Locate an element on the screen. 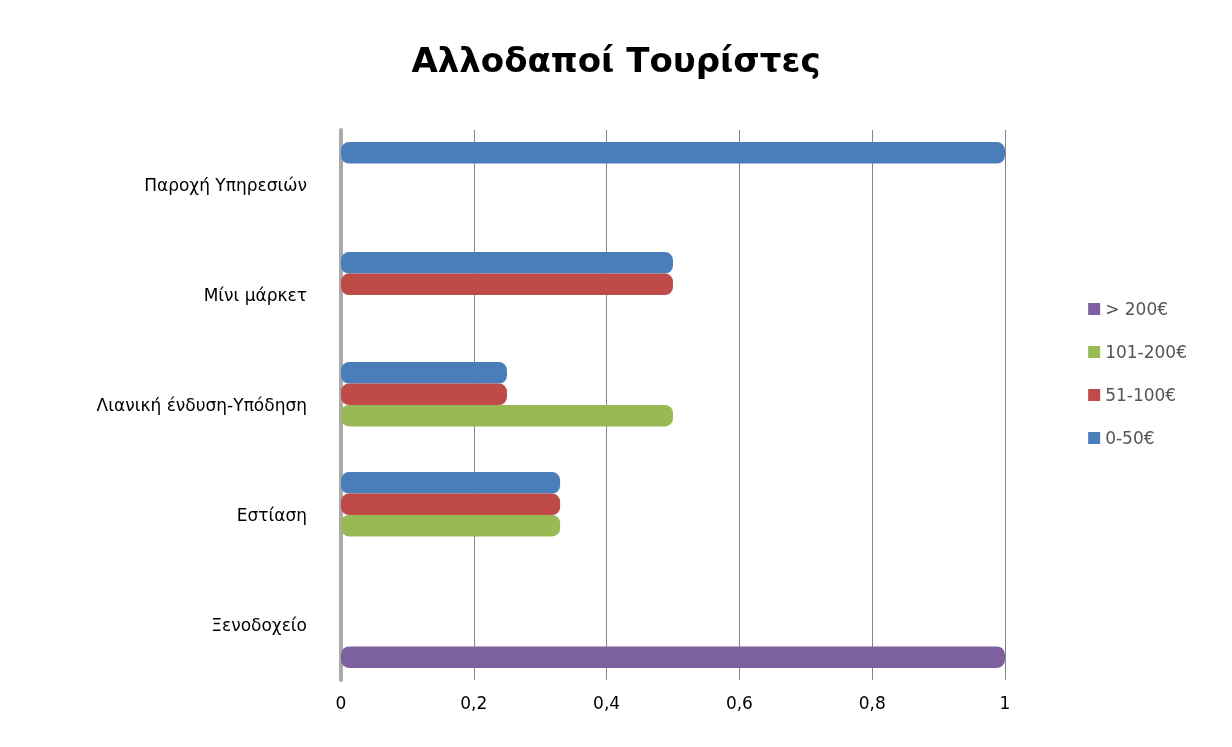 The image size is (1232, 747). y-tick-label: Λιανική ένδυση-Υπόδηση is located at coordinates (201, 405).